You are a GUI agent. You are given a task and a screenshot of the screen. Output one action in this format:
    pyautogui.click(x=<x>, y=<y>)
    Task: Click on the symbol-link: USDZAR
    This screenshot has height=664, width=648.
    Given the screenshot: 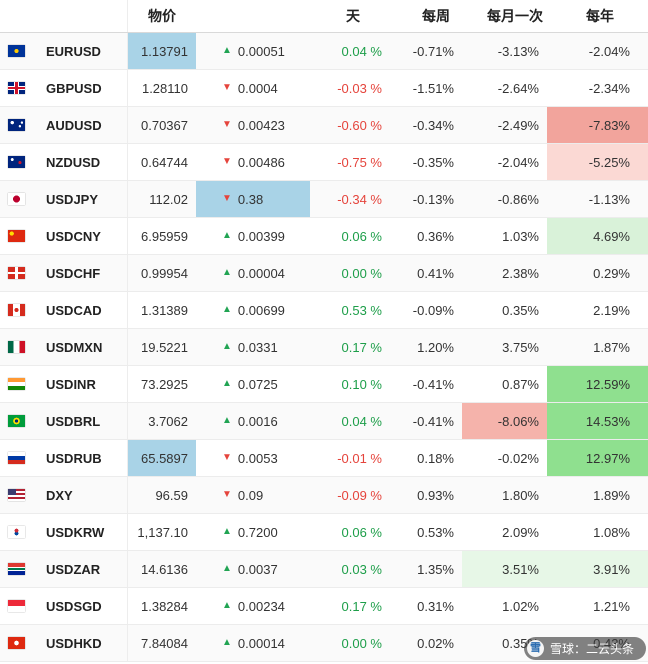 What is the action you would take?
    pyautogui.click(x=83, y=569)
    